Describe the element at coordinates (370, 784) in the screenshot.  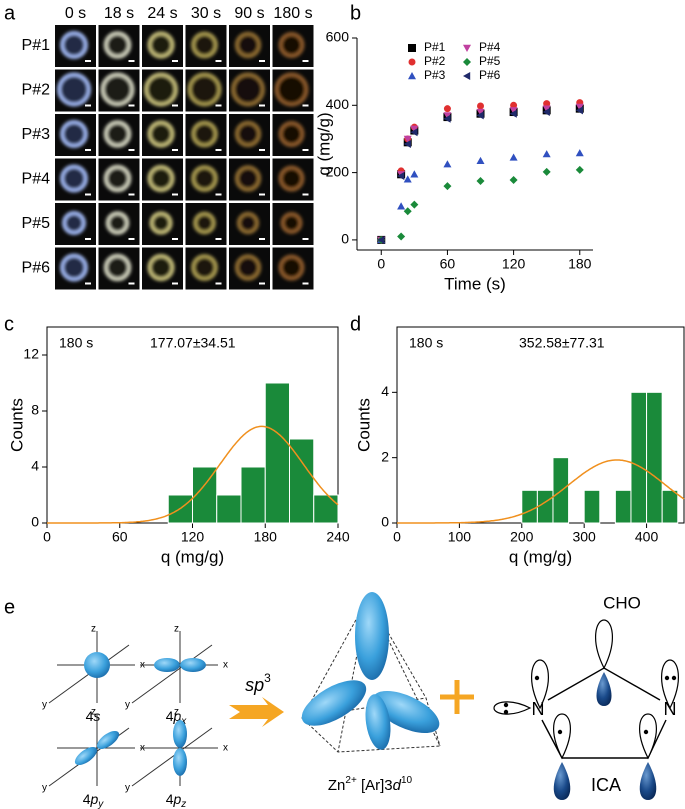
I see `metal-label: Zn2+ [Ar]3d10` at that location.